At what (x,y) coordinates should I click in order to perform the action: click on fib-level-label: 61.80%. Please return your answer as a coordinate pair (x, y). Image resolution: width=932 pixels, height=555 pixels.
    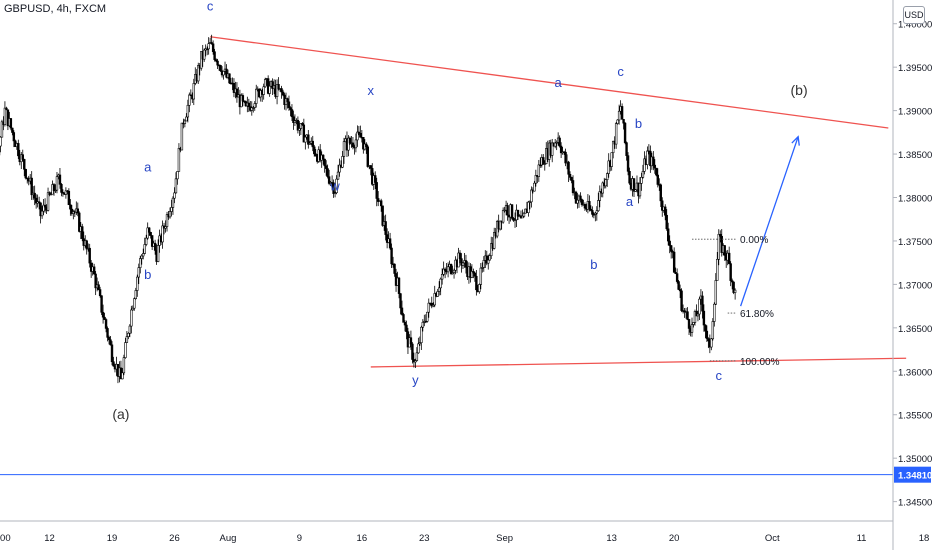
    Looking at the image, I should click on (757, 314).